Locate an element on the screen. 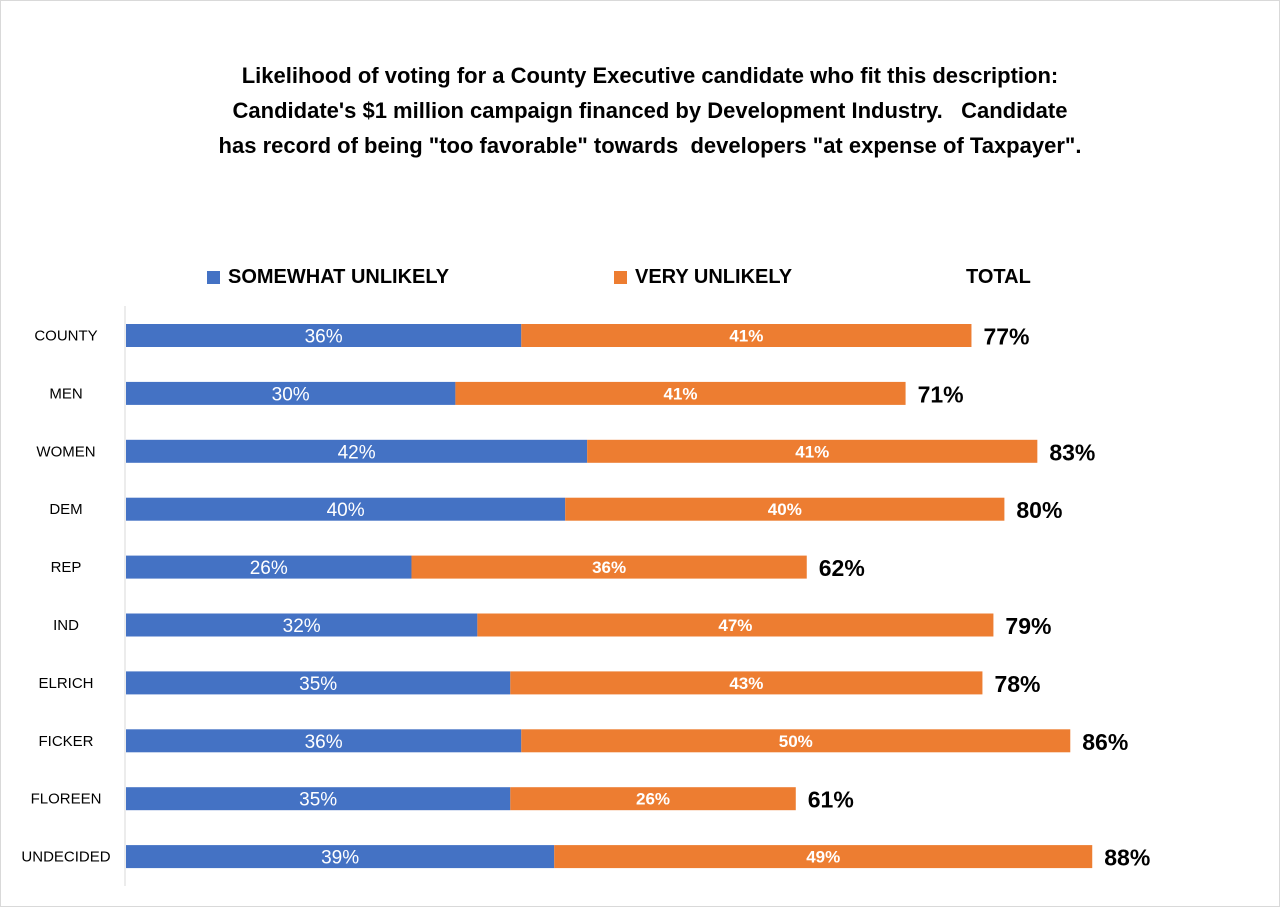  category-label: IND is located at coordinates (66, 625).